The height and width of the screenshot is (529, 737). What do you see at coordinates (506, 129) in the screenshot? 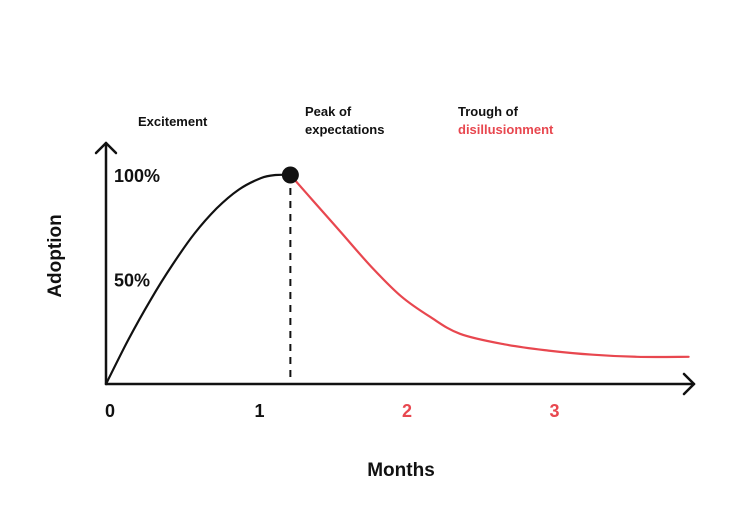
I see `annotation-trough-line2: disillusionment` at bounding box center [506, 129].